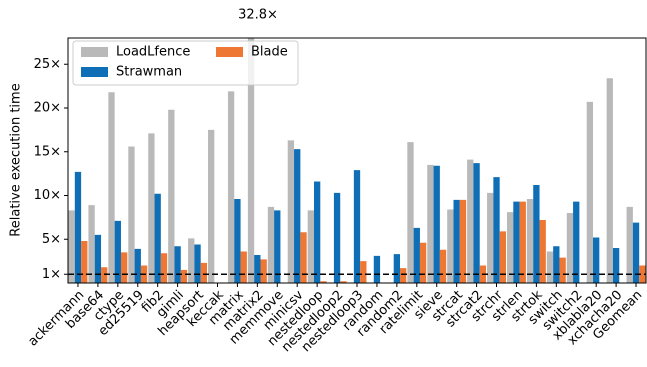  Describe the element at coordinates (47, 64) in the screenshot. I see `y-tick-label: 25×` at that location.